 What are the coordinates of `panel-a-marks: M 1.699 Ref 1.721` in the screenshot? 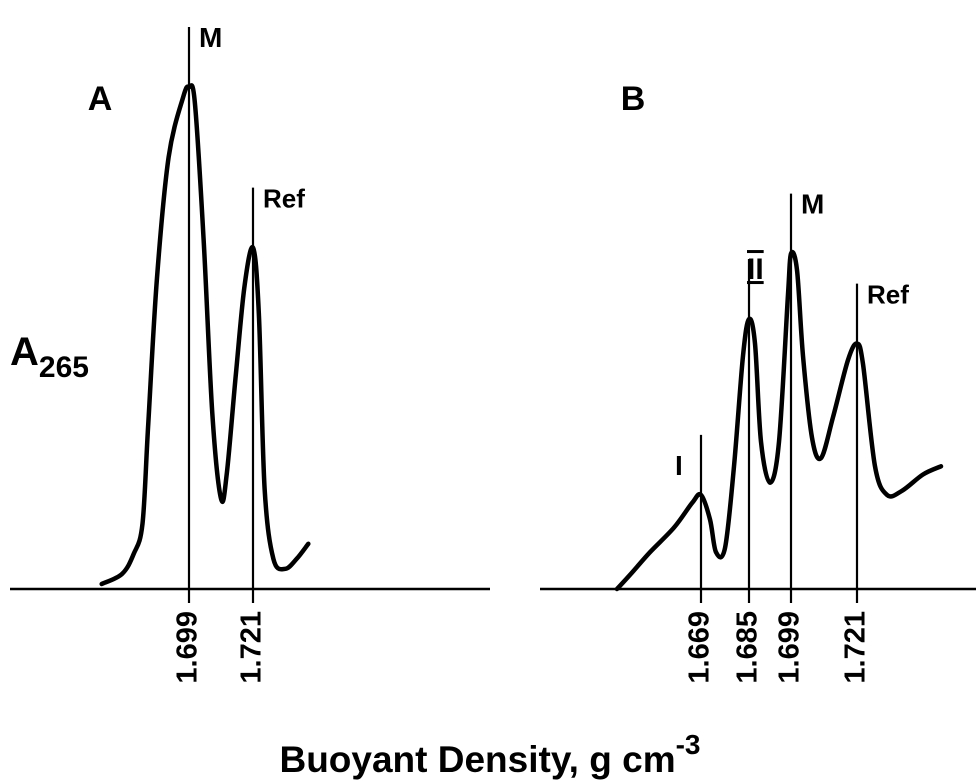 It's located at (239, 353).